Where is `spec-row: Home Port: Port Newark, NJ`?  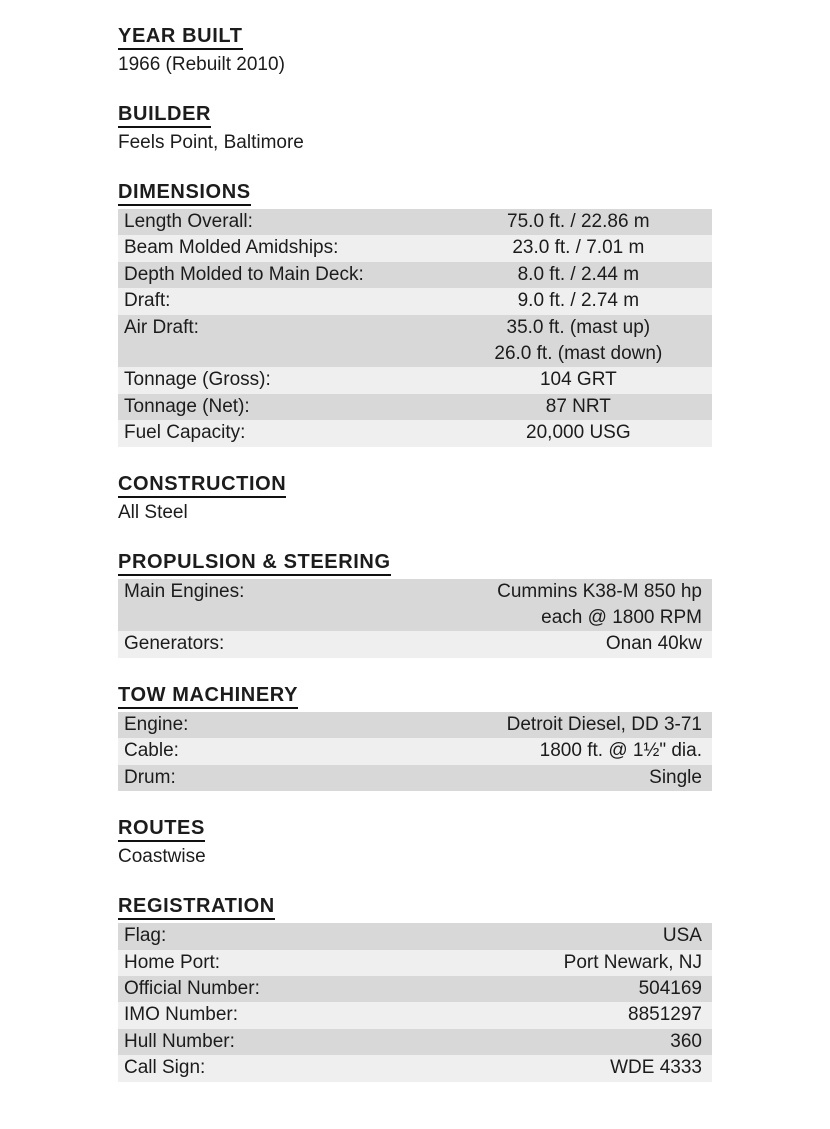
spec-row: Home Port: Port Newark, NJ is located at coordinates (415, 962).